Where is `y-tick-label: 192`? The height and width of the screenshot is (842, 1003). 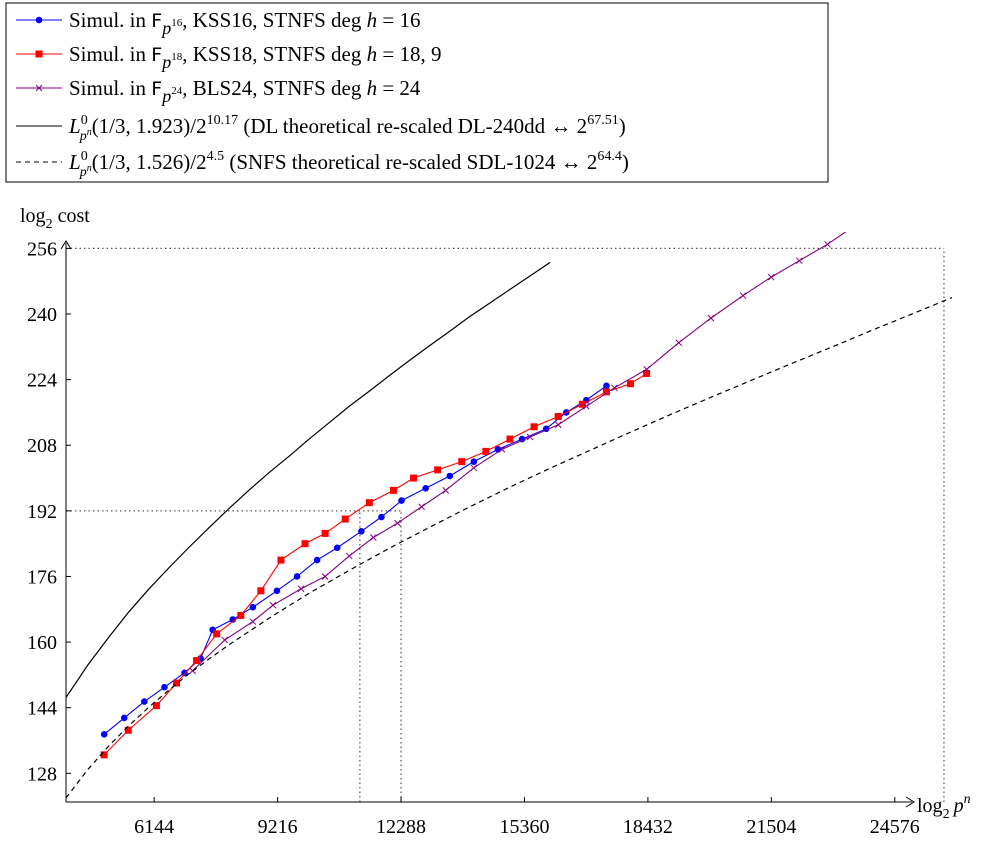 y-tick-label: 192 is located at coordinates (42, 512).